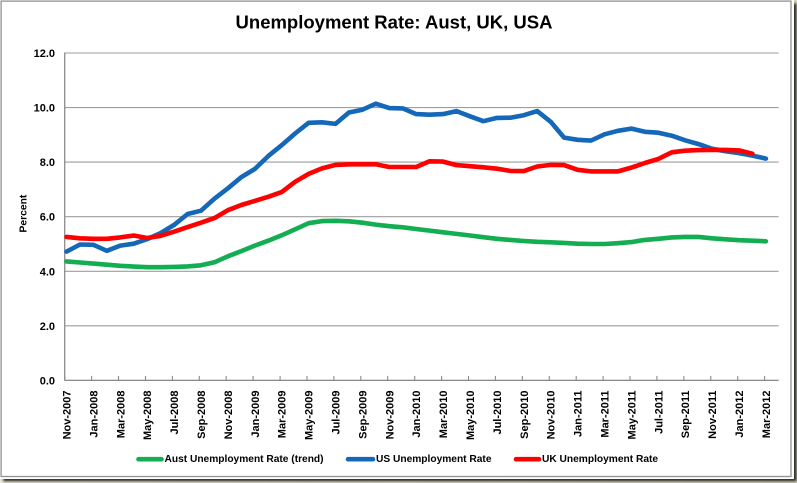 The height and width of the screenshot is (483, 797). What do you see at coordinates (632, 415) in the screenshot?
I see `svg-text: May-2011` at bounding box center [632, 415].